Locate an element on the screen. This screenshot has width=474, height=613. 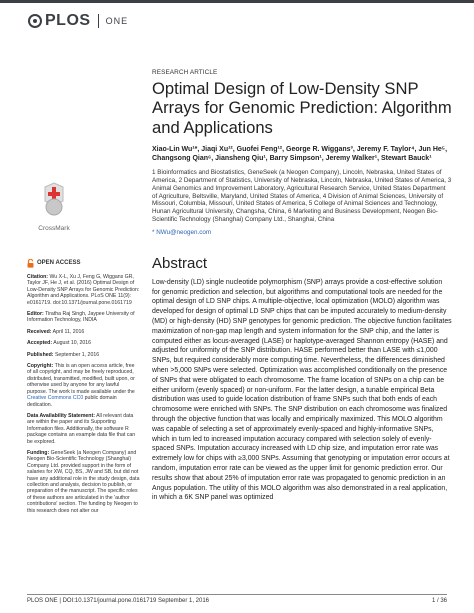
journal-sub: ONE is located at coordinates (117, 21).